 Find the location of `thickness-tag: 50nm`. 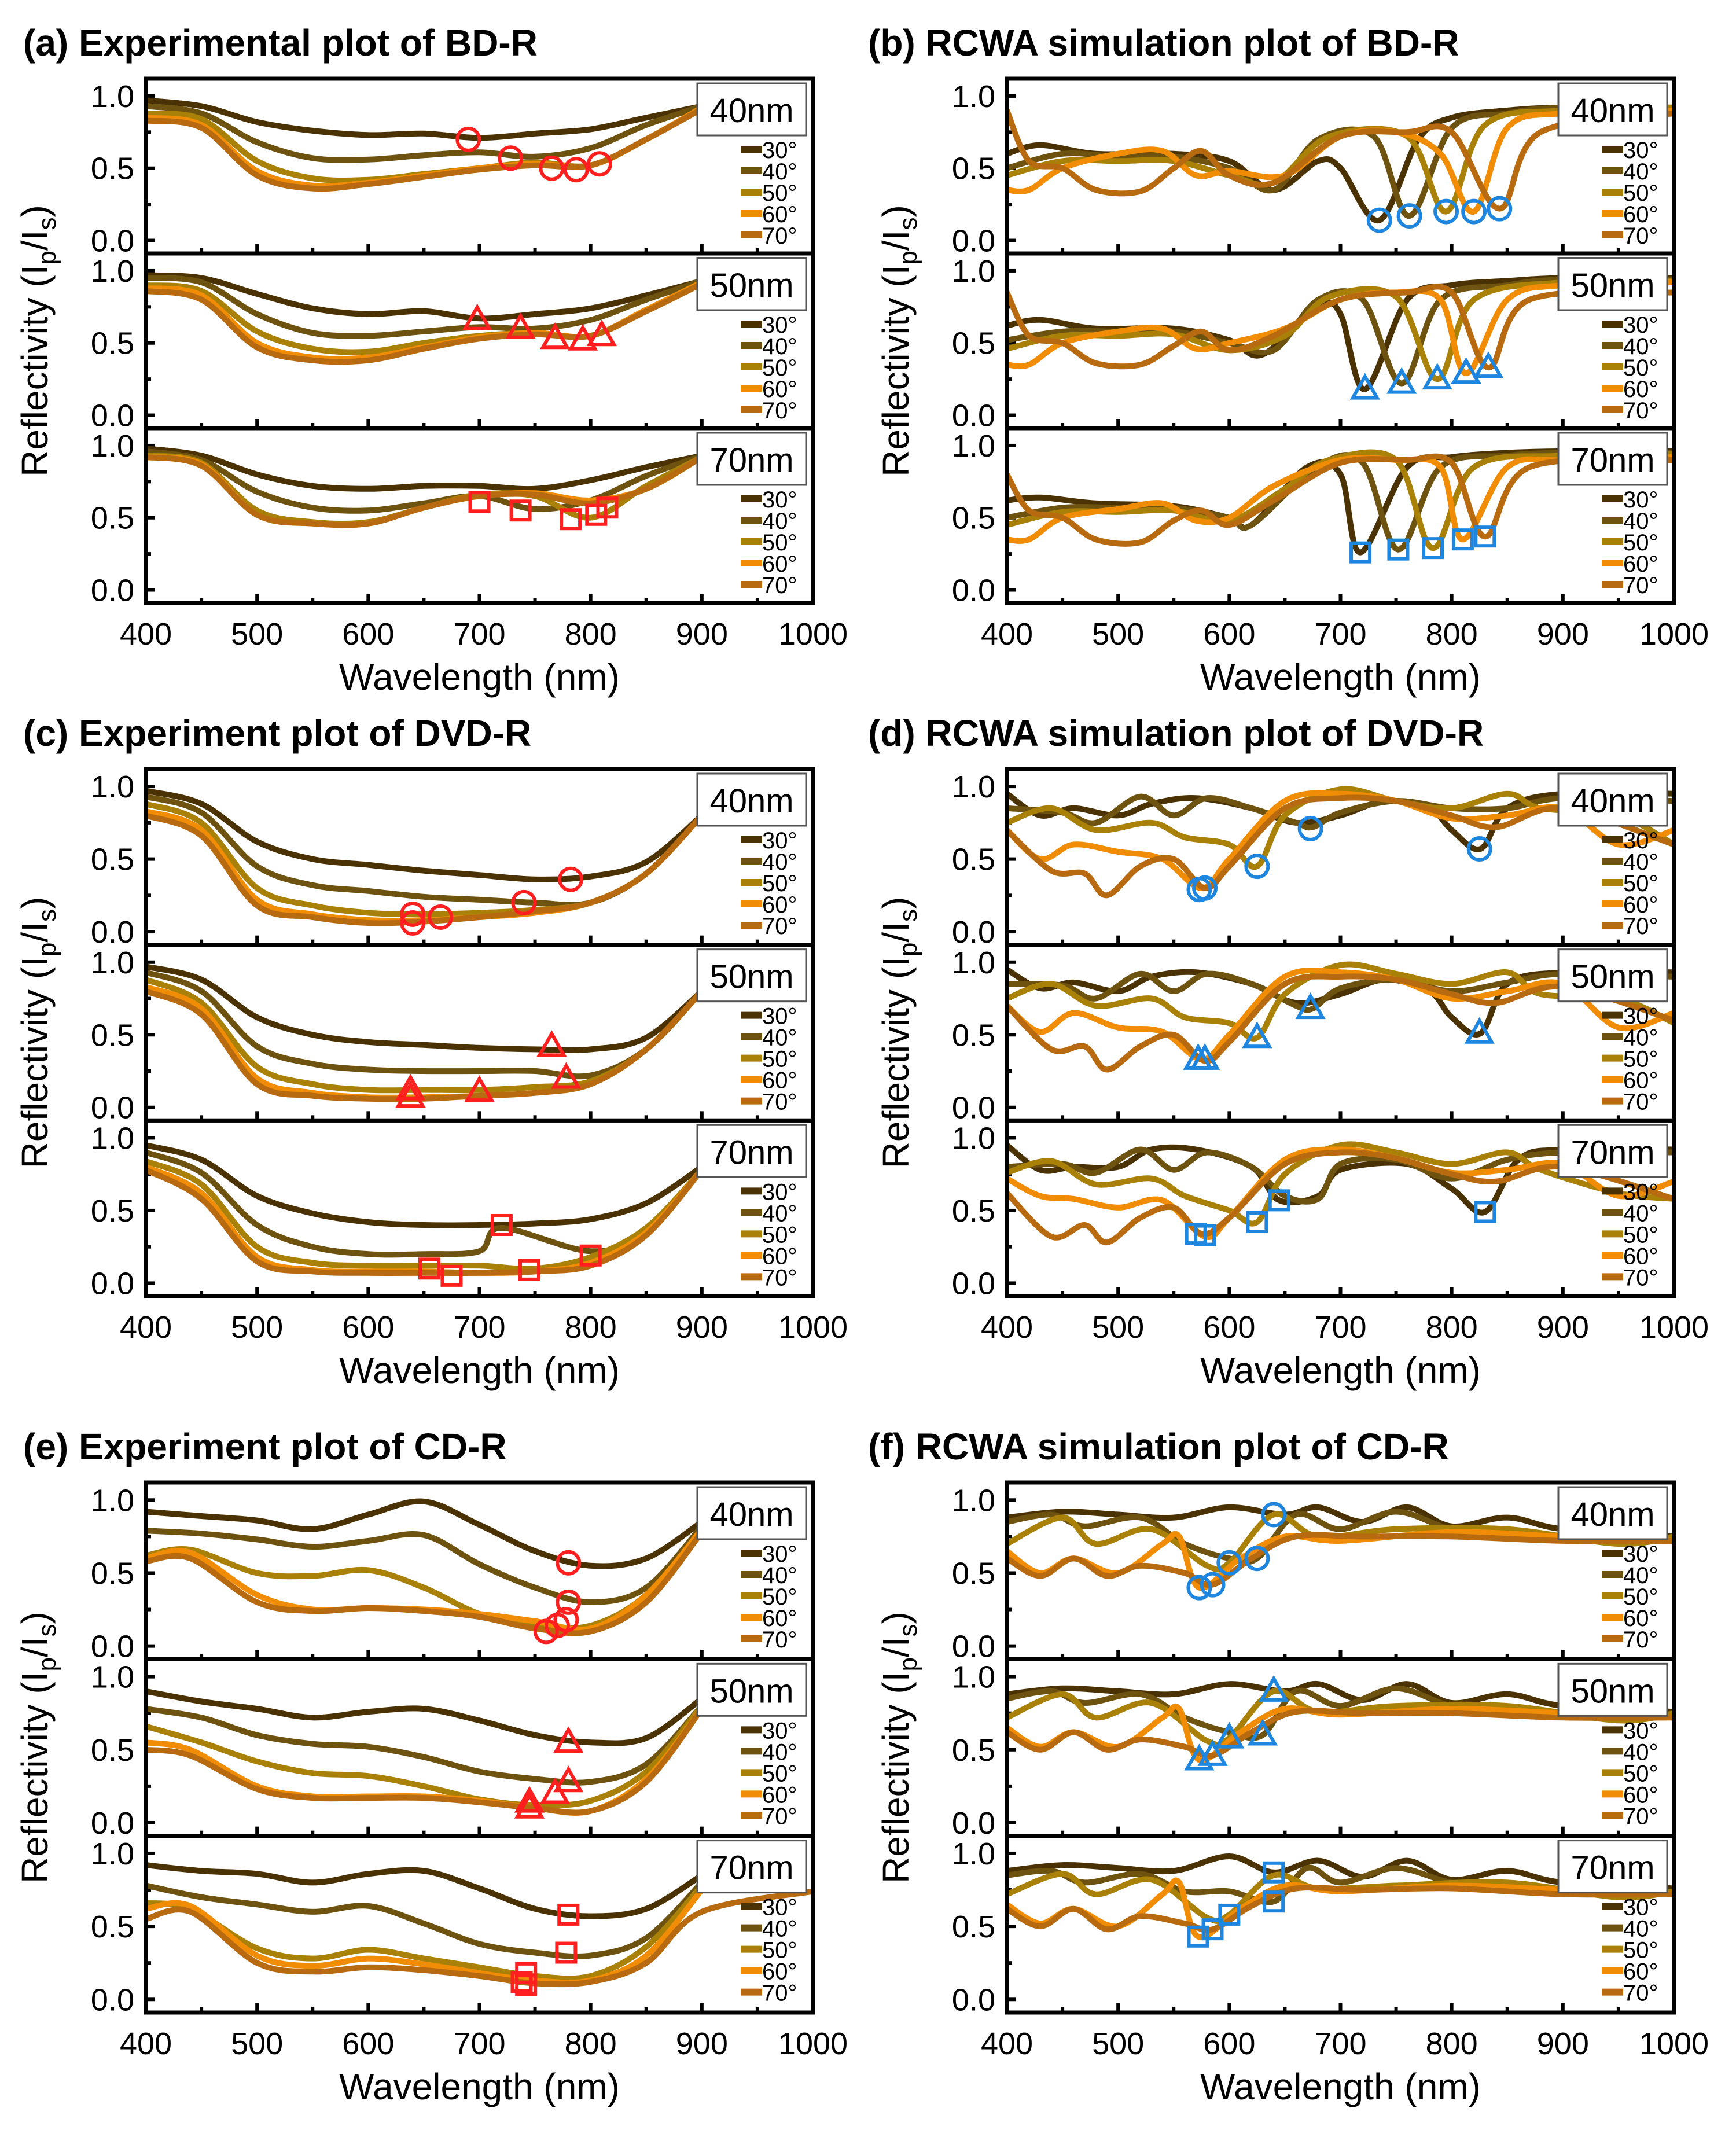

thickness-tag: 50nm is located at coordinates (751, 977).